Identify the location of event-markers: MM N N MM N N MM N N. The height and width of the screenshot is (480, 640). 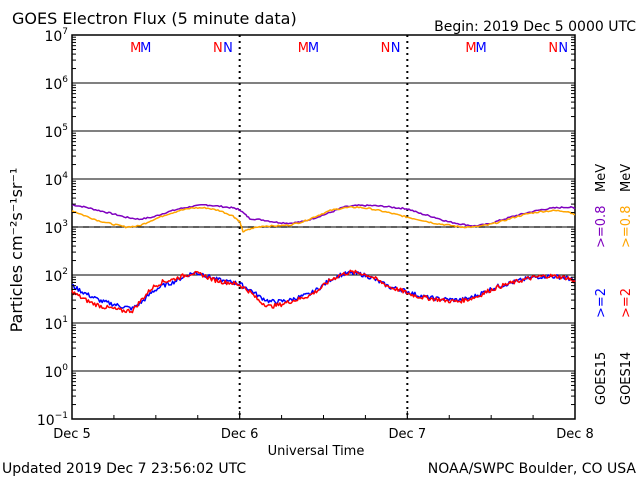
(349, 48).